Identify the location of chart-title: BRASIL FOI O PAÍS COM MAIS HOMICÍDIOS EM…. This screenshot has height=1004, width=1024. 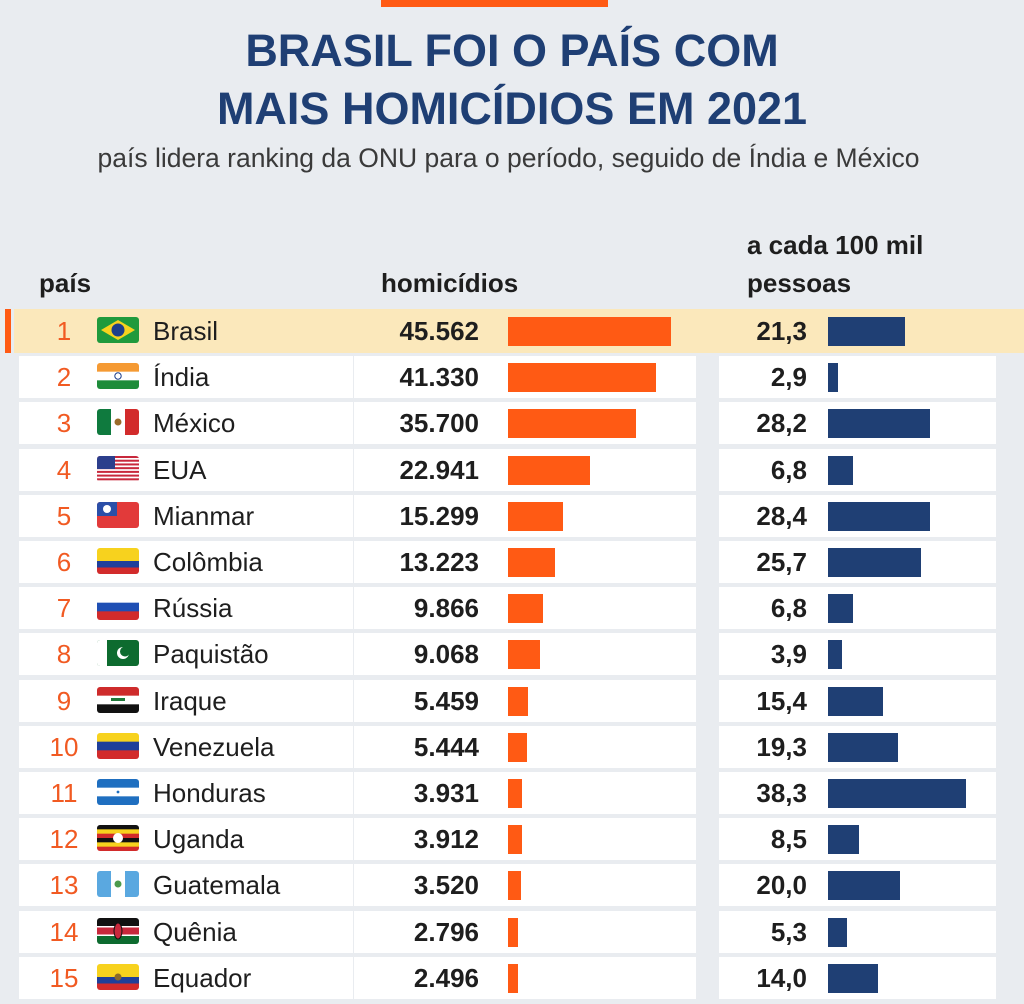
(512, 80).